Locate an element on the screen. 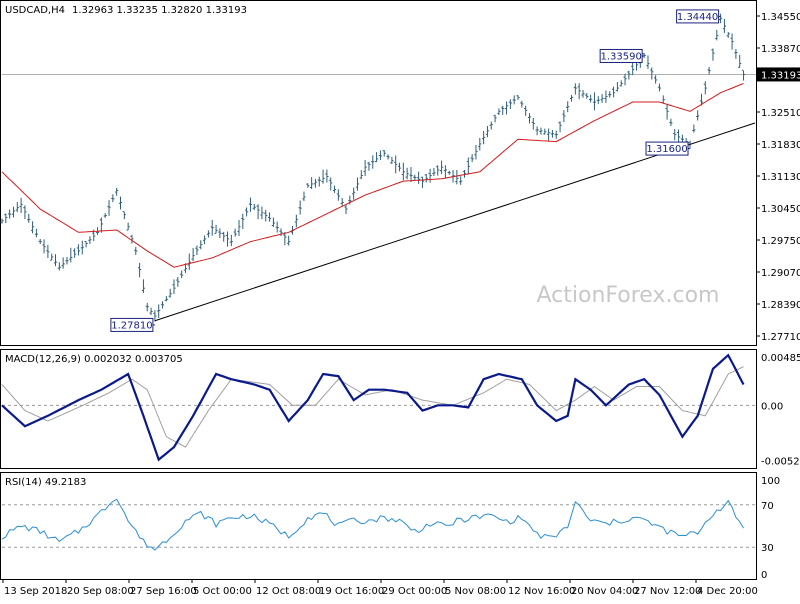 Image resolution: width=800 pixels, height=604 pixels. macd-title: MACD(12,26,9) 0.002032 0.003705 is located at coordinates (94, 359).